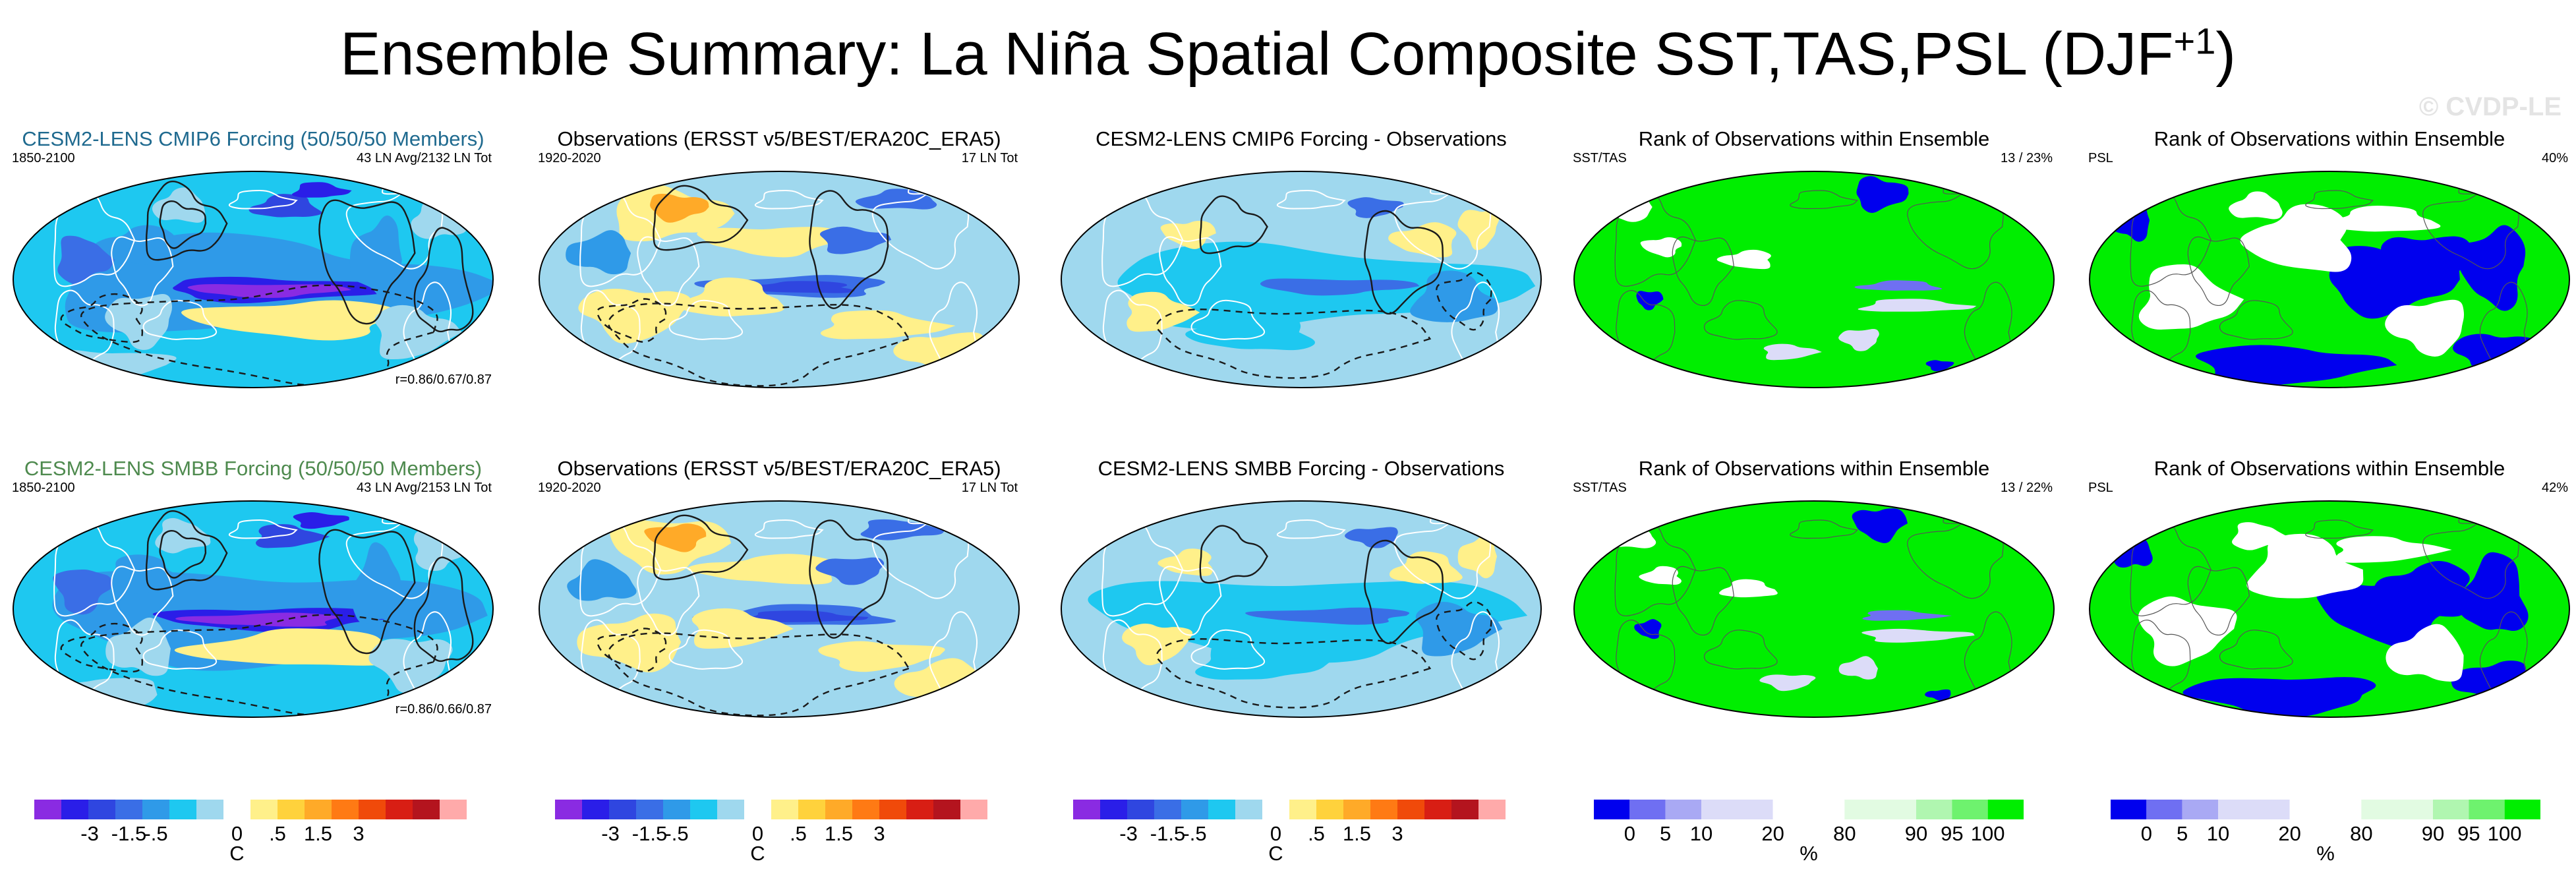 Image resolution: width=2576 pixels, height=882 pixels. I want to click on panel-right-label: 17 LN Tot, so click(989, 158).